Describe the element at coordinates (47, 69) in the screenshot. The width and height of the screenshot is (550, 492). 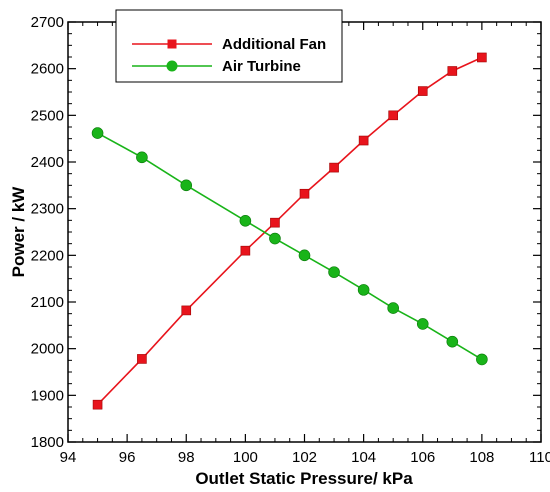
I see `y-tick-label: 2600` at that location.